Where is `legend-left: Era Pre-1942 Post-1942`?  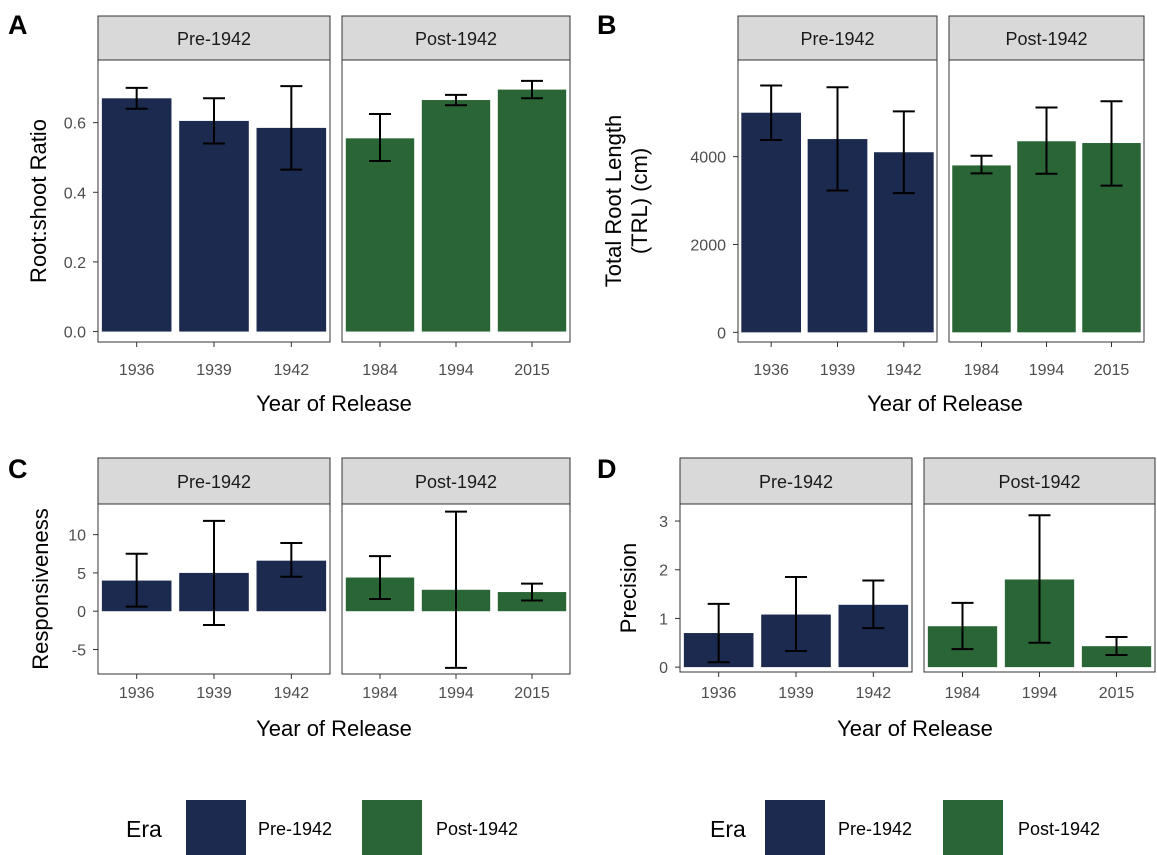
legend-left: Era Pre-1942 Post-1942 is located at coordinates (322, 827).